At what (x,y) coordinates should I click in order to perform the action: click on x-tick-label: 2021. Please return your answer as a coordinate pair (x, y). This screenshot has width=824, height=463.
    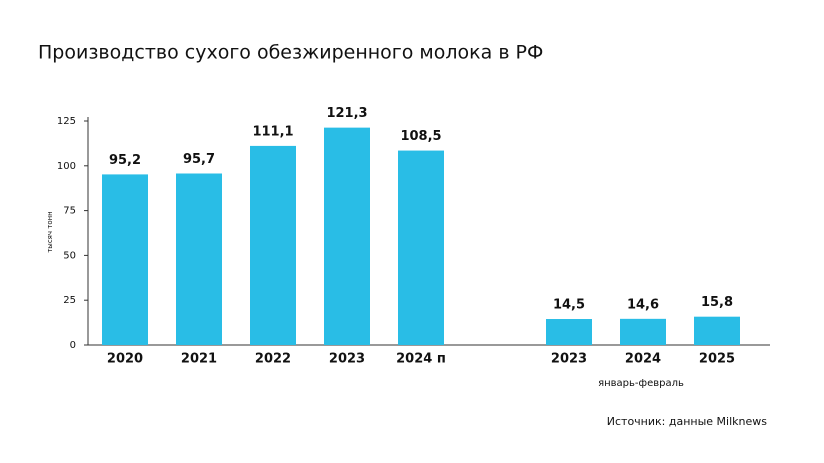
    Looking at the image, I should click on (199, 359).